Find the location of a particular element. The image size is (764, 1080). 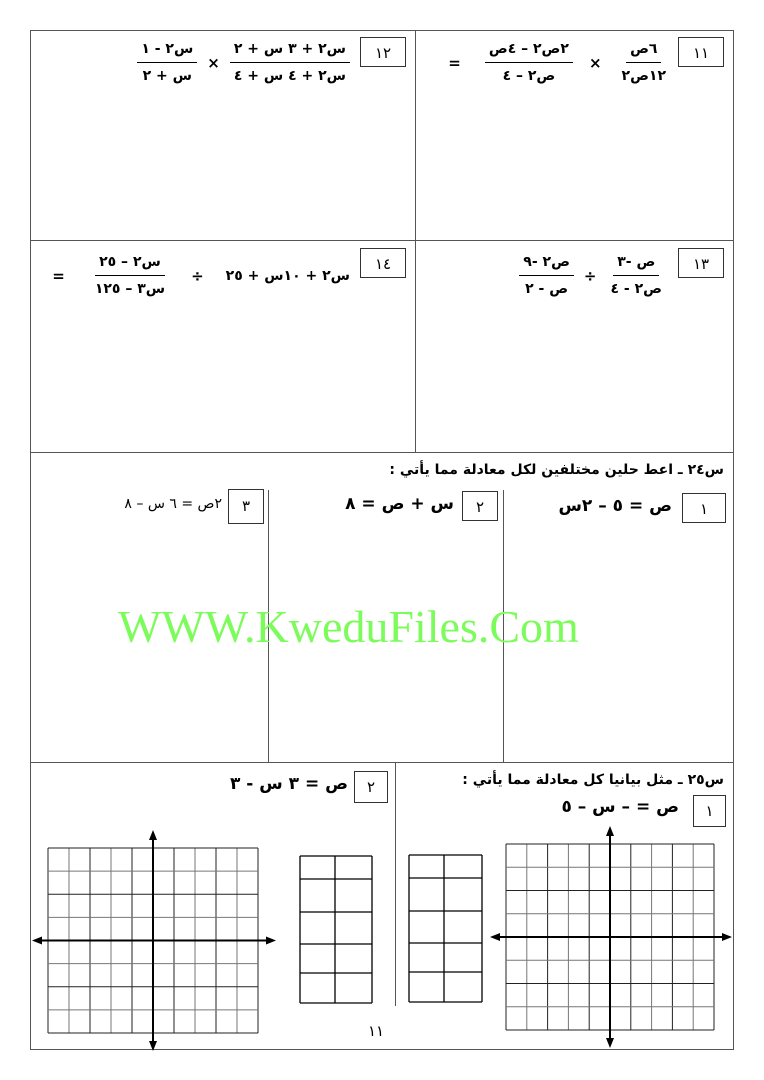

denominator: س٣ – ١٢٥ is located at coordinates (130, 289).